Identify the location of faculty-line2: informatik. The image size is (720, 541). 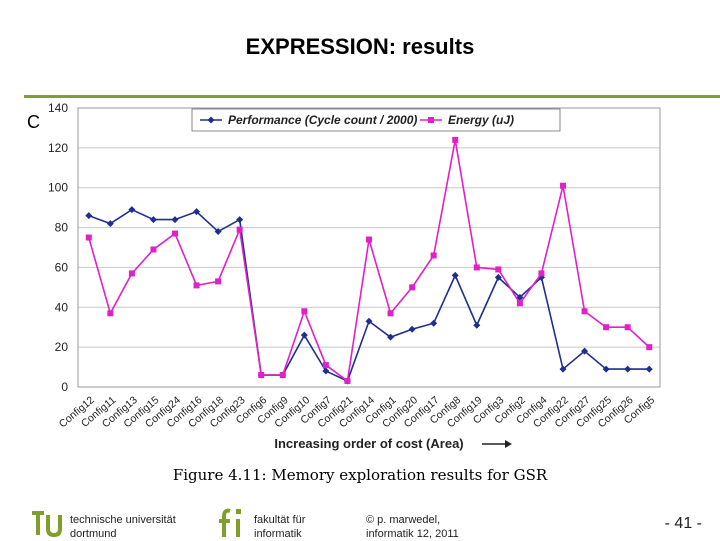
(278, 534).